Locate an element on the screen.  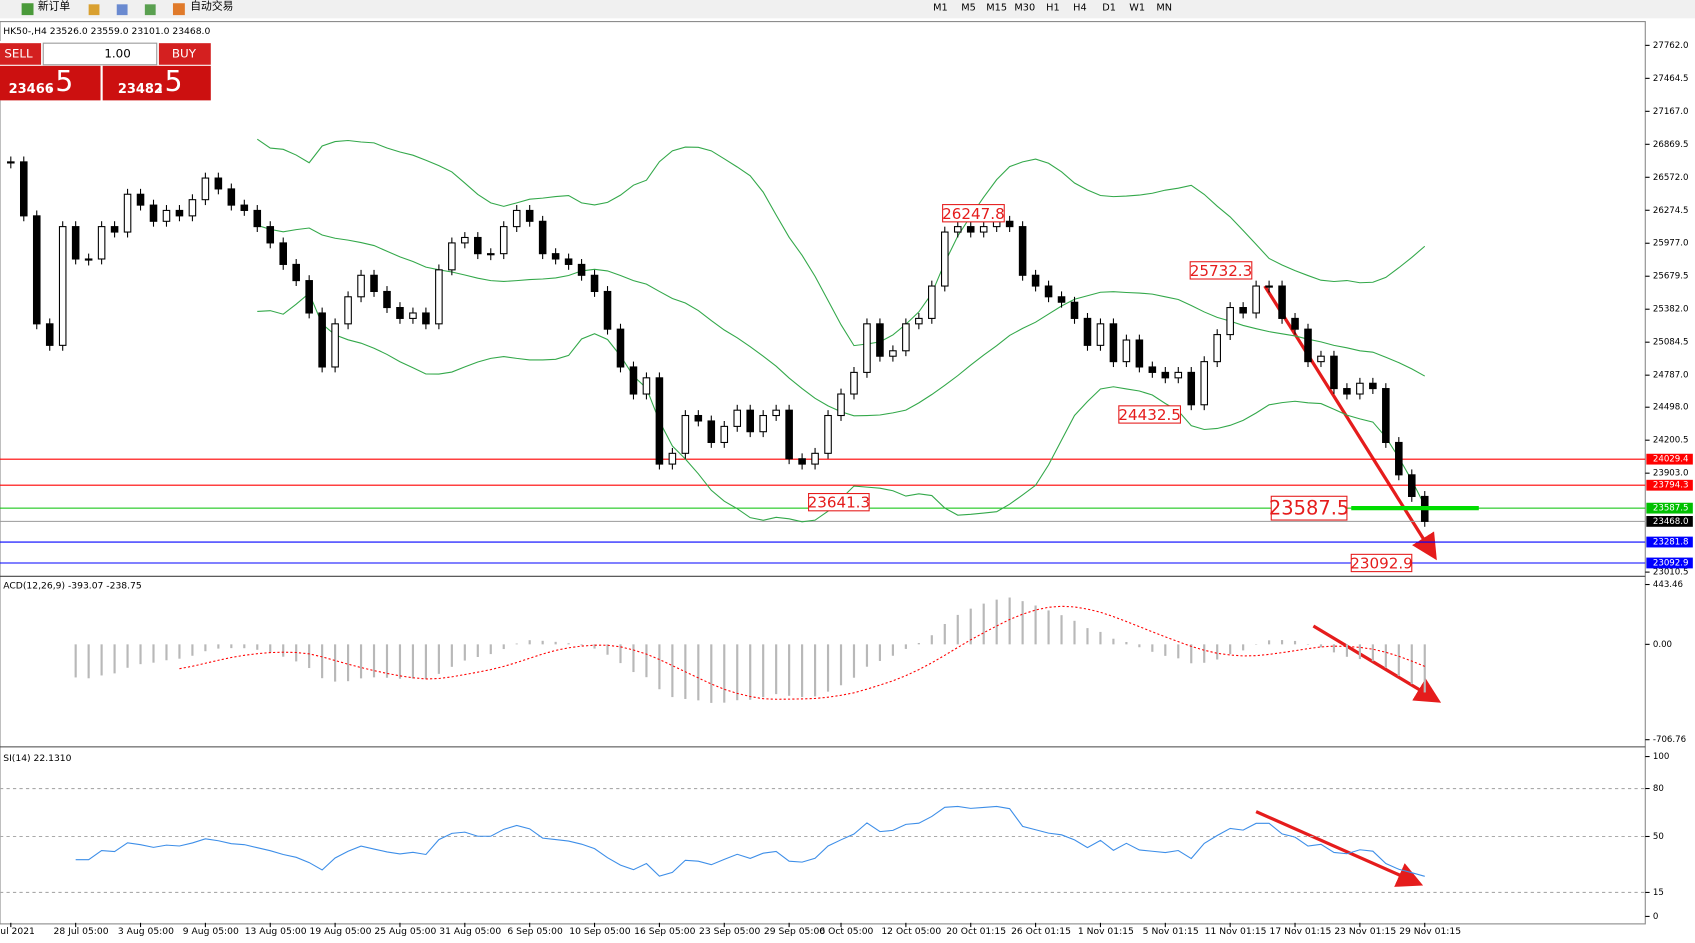
y-tick-label: 24200.5 is located at coordinates (1671, 441).